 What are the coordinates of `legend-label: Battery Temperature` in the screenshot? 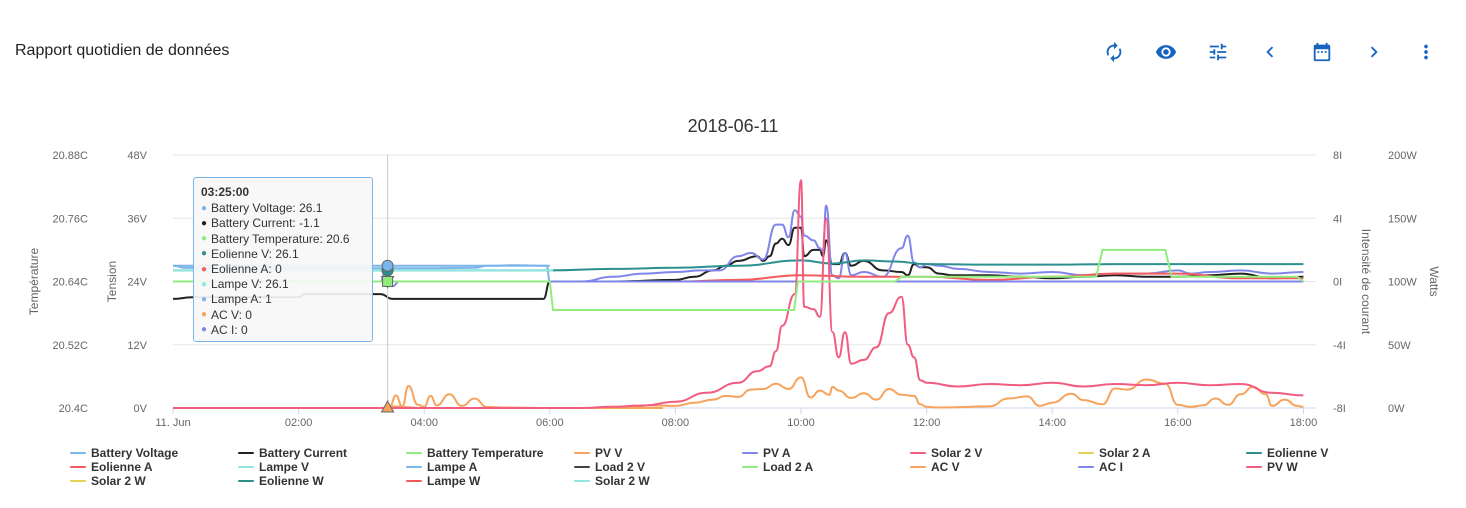 It's located at (485, 453).